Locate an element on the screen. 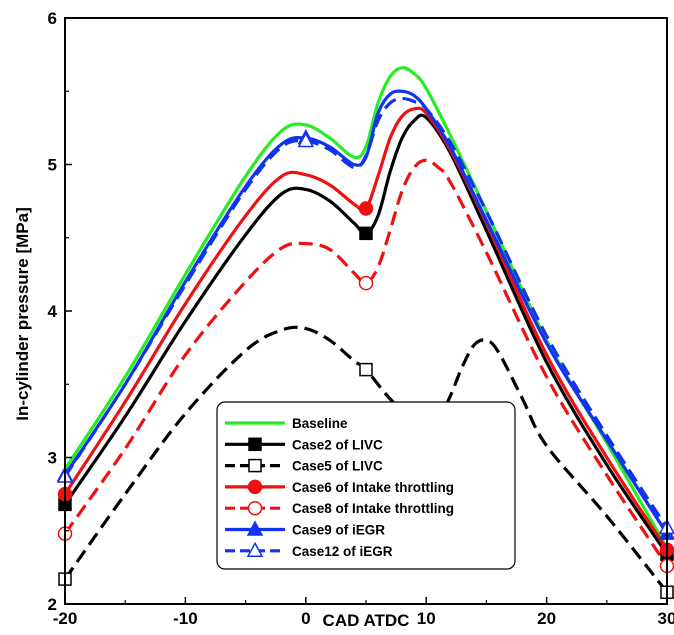 The image size is (674, 635). legend-label: Case8 of Intake throttling is located at coordinates (373, 508).